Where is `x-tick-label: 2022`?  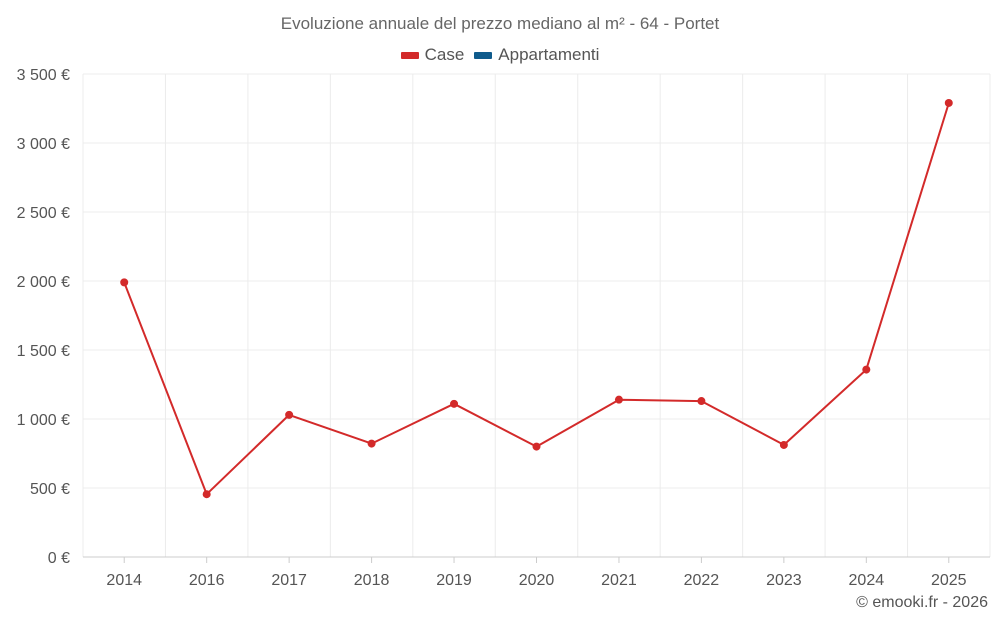
x-tick-label: 2022 is located at coordinates (702, 580).